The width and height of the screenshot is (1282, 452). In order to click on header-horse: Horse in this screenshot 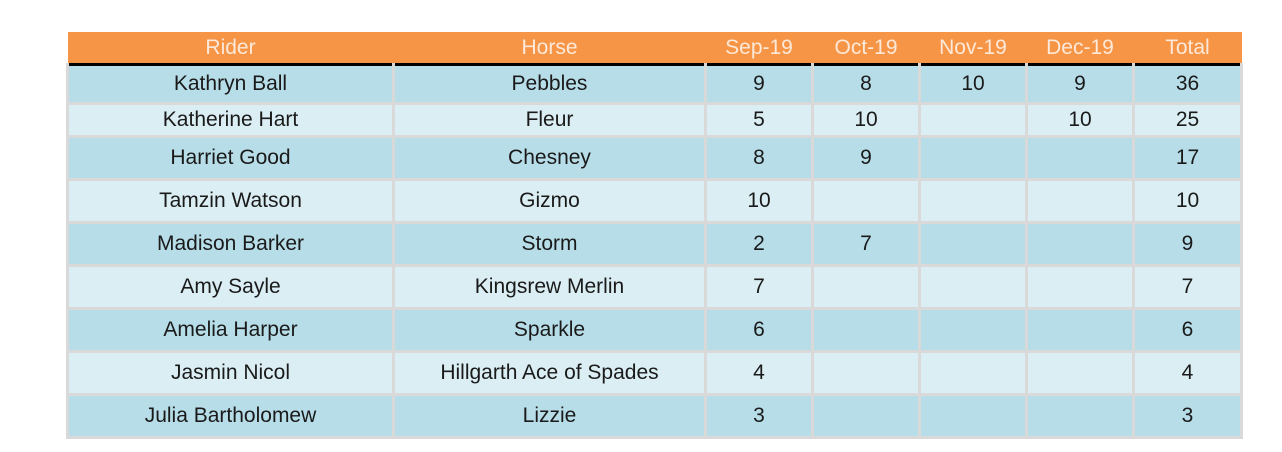, I will do `click(549, 48)`.